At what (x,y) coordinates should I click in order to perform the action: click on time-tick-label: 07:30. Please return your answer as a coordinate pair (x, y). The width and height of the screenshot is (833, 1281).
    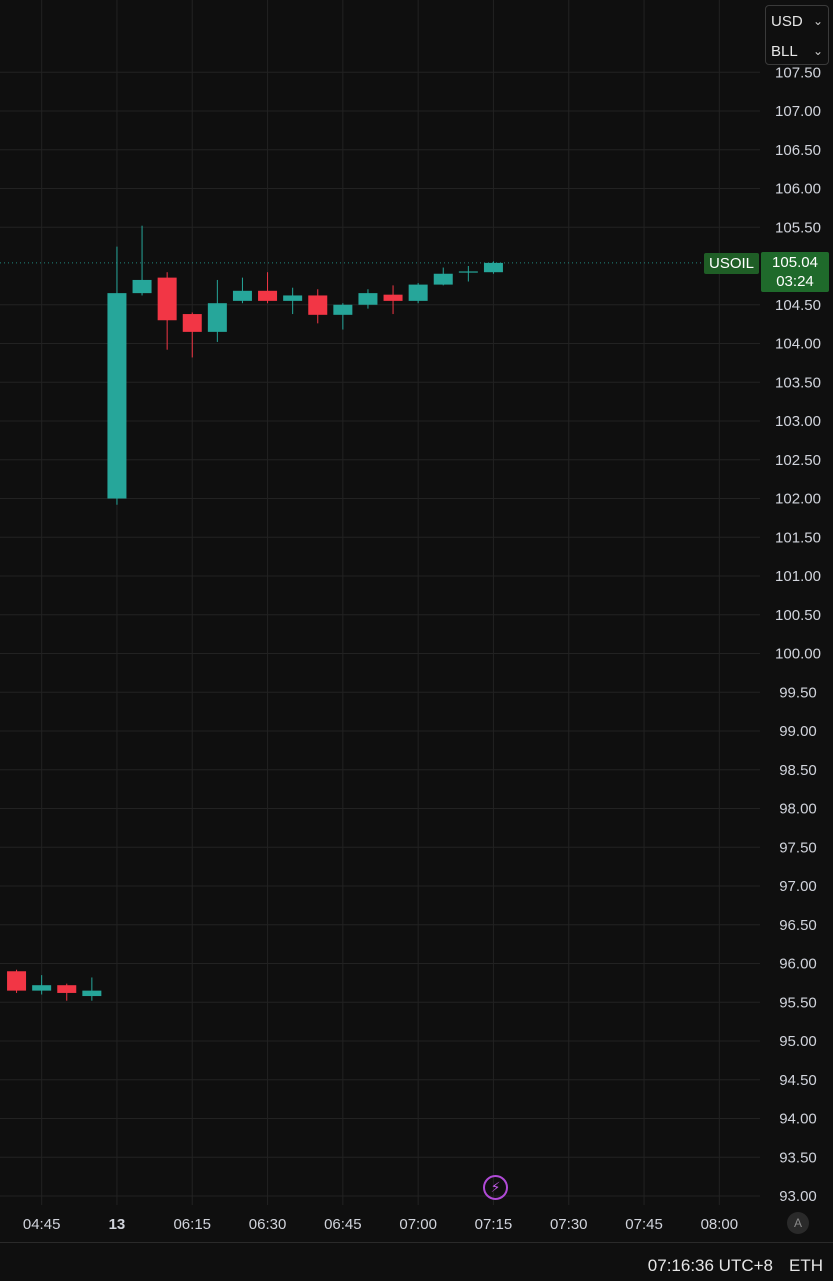
    Looking at the image, I should click on (569, 1224).